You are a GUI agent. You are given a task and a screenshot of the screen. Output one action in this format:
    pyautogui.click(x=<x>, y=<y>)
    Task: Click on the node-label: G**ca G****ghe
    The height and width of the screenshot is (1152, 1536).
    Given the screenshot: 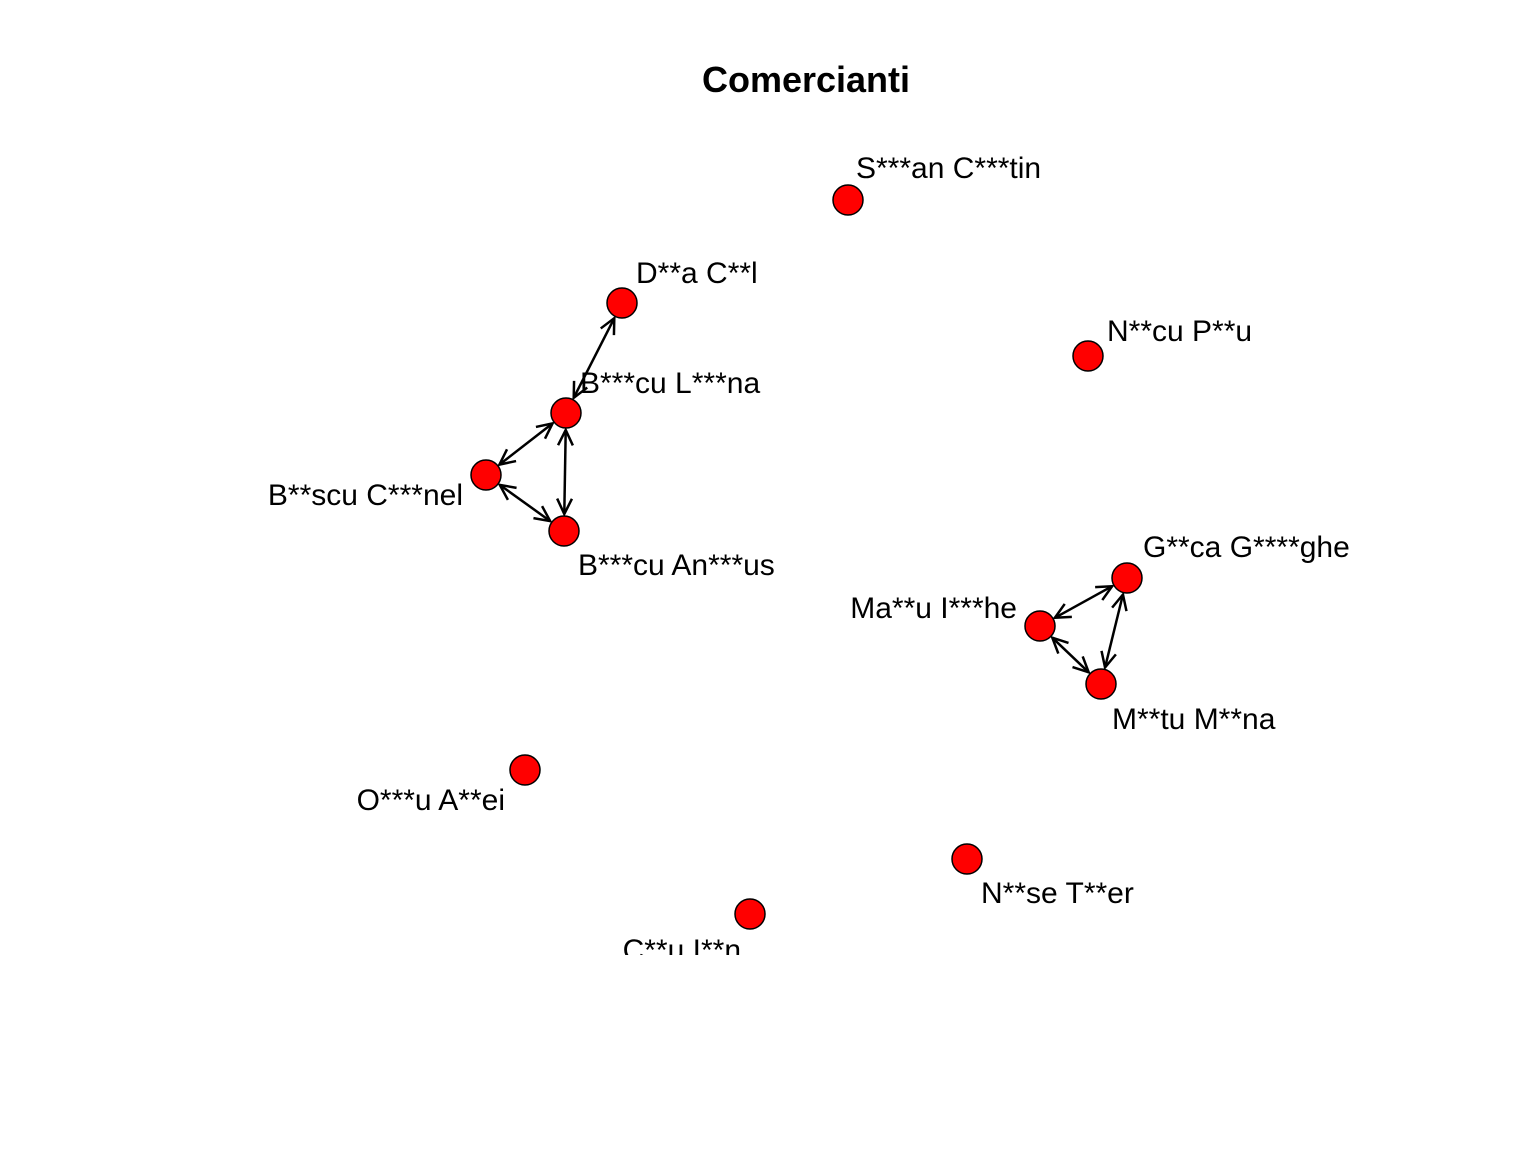 What is the action you would take?
    pyautogui.click(x=1246, y=547)
    